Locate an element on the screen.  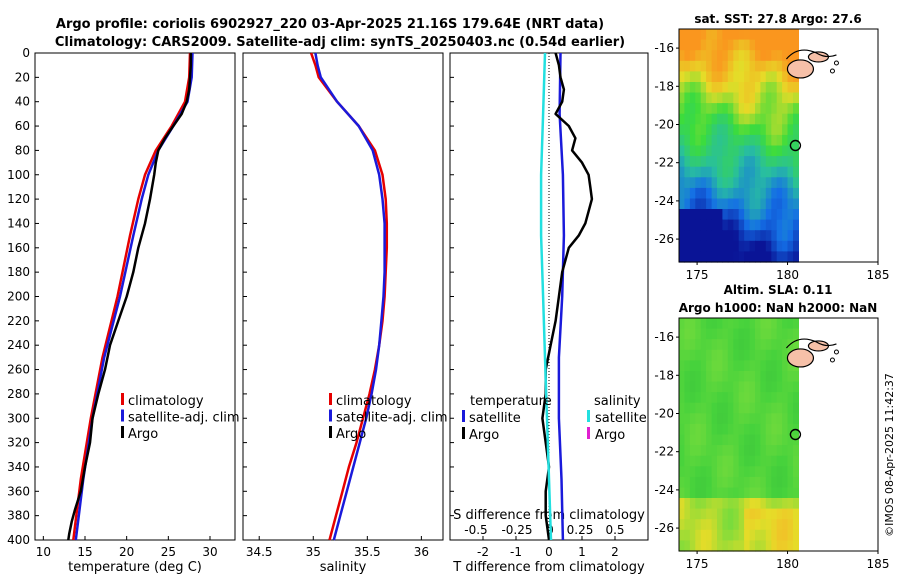
map-y-tick-label: -24 is located at coordinates (664, 201).